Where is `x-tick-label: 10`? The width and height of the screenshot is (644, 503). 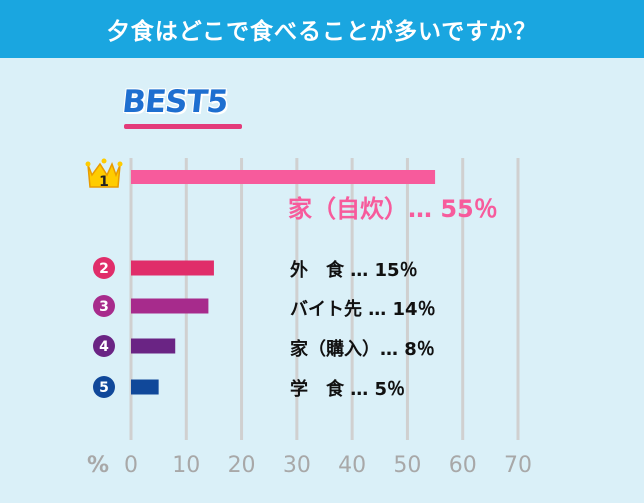
x-tick-label: 10 is located at coordinates (186, 465).